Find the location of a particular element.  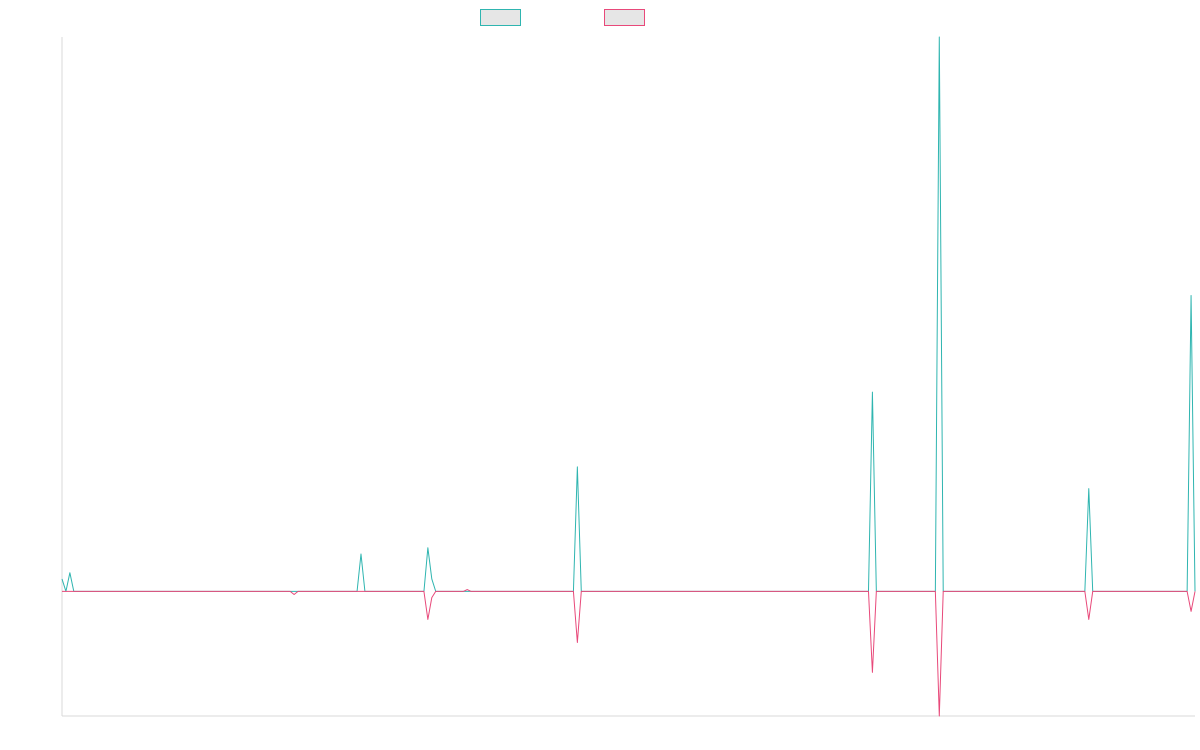

legend is located at coordinates (562, 17).